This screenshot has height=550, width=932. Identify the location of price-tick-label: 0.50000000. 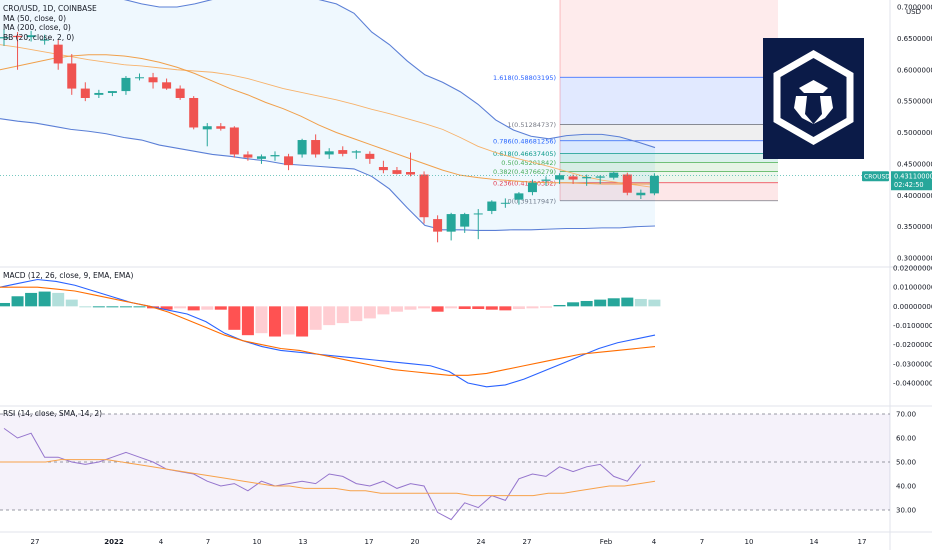
(914, 133).